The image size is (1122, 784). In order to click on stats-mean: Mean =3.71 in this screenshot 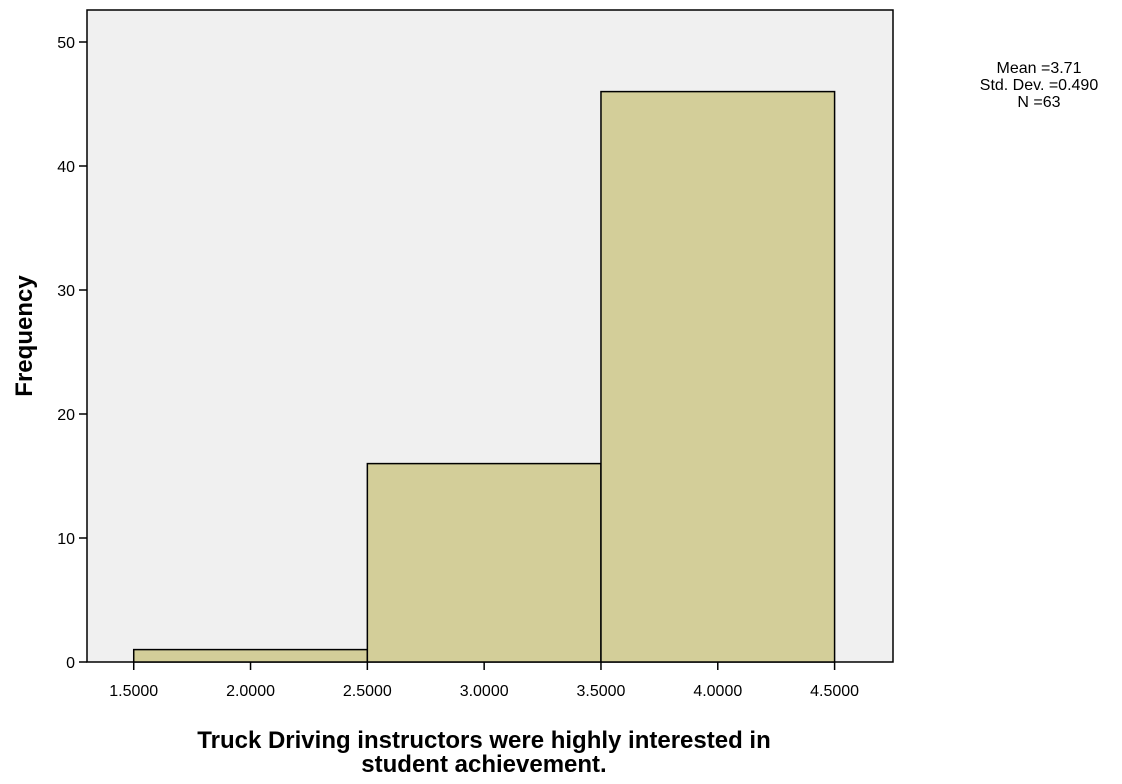, I will do `click(1039, 68)`.